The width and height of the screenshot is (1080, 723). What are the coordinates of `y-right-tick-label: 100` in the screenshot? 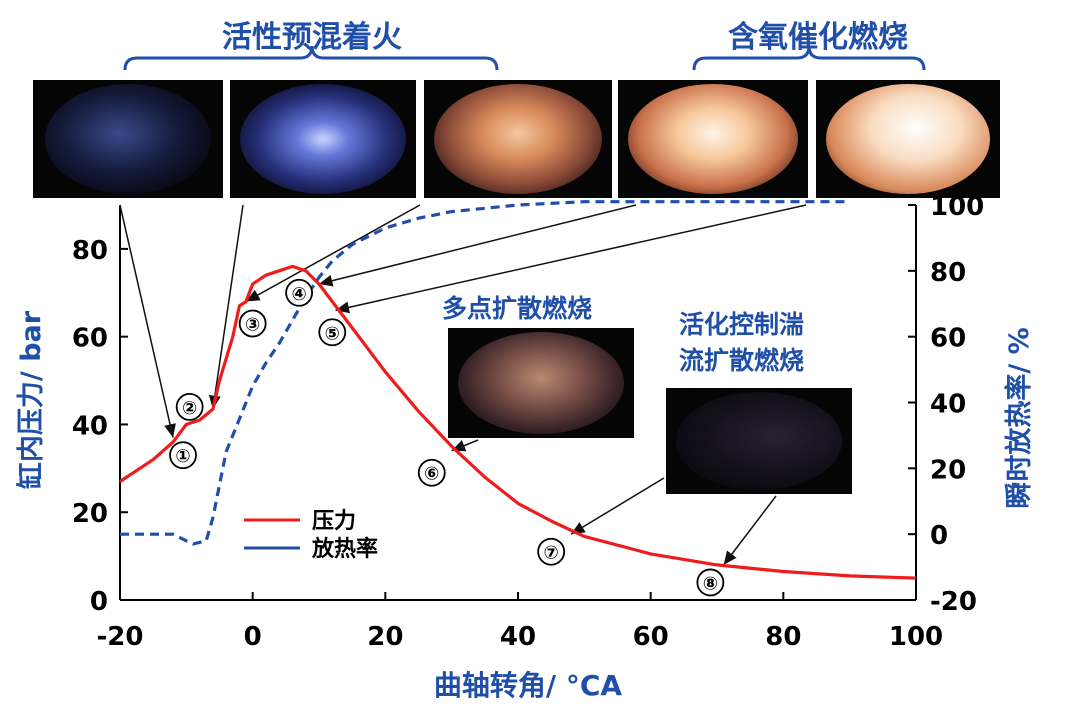 It's located at (957, 207).